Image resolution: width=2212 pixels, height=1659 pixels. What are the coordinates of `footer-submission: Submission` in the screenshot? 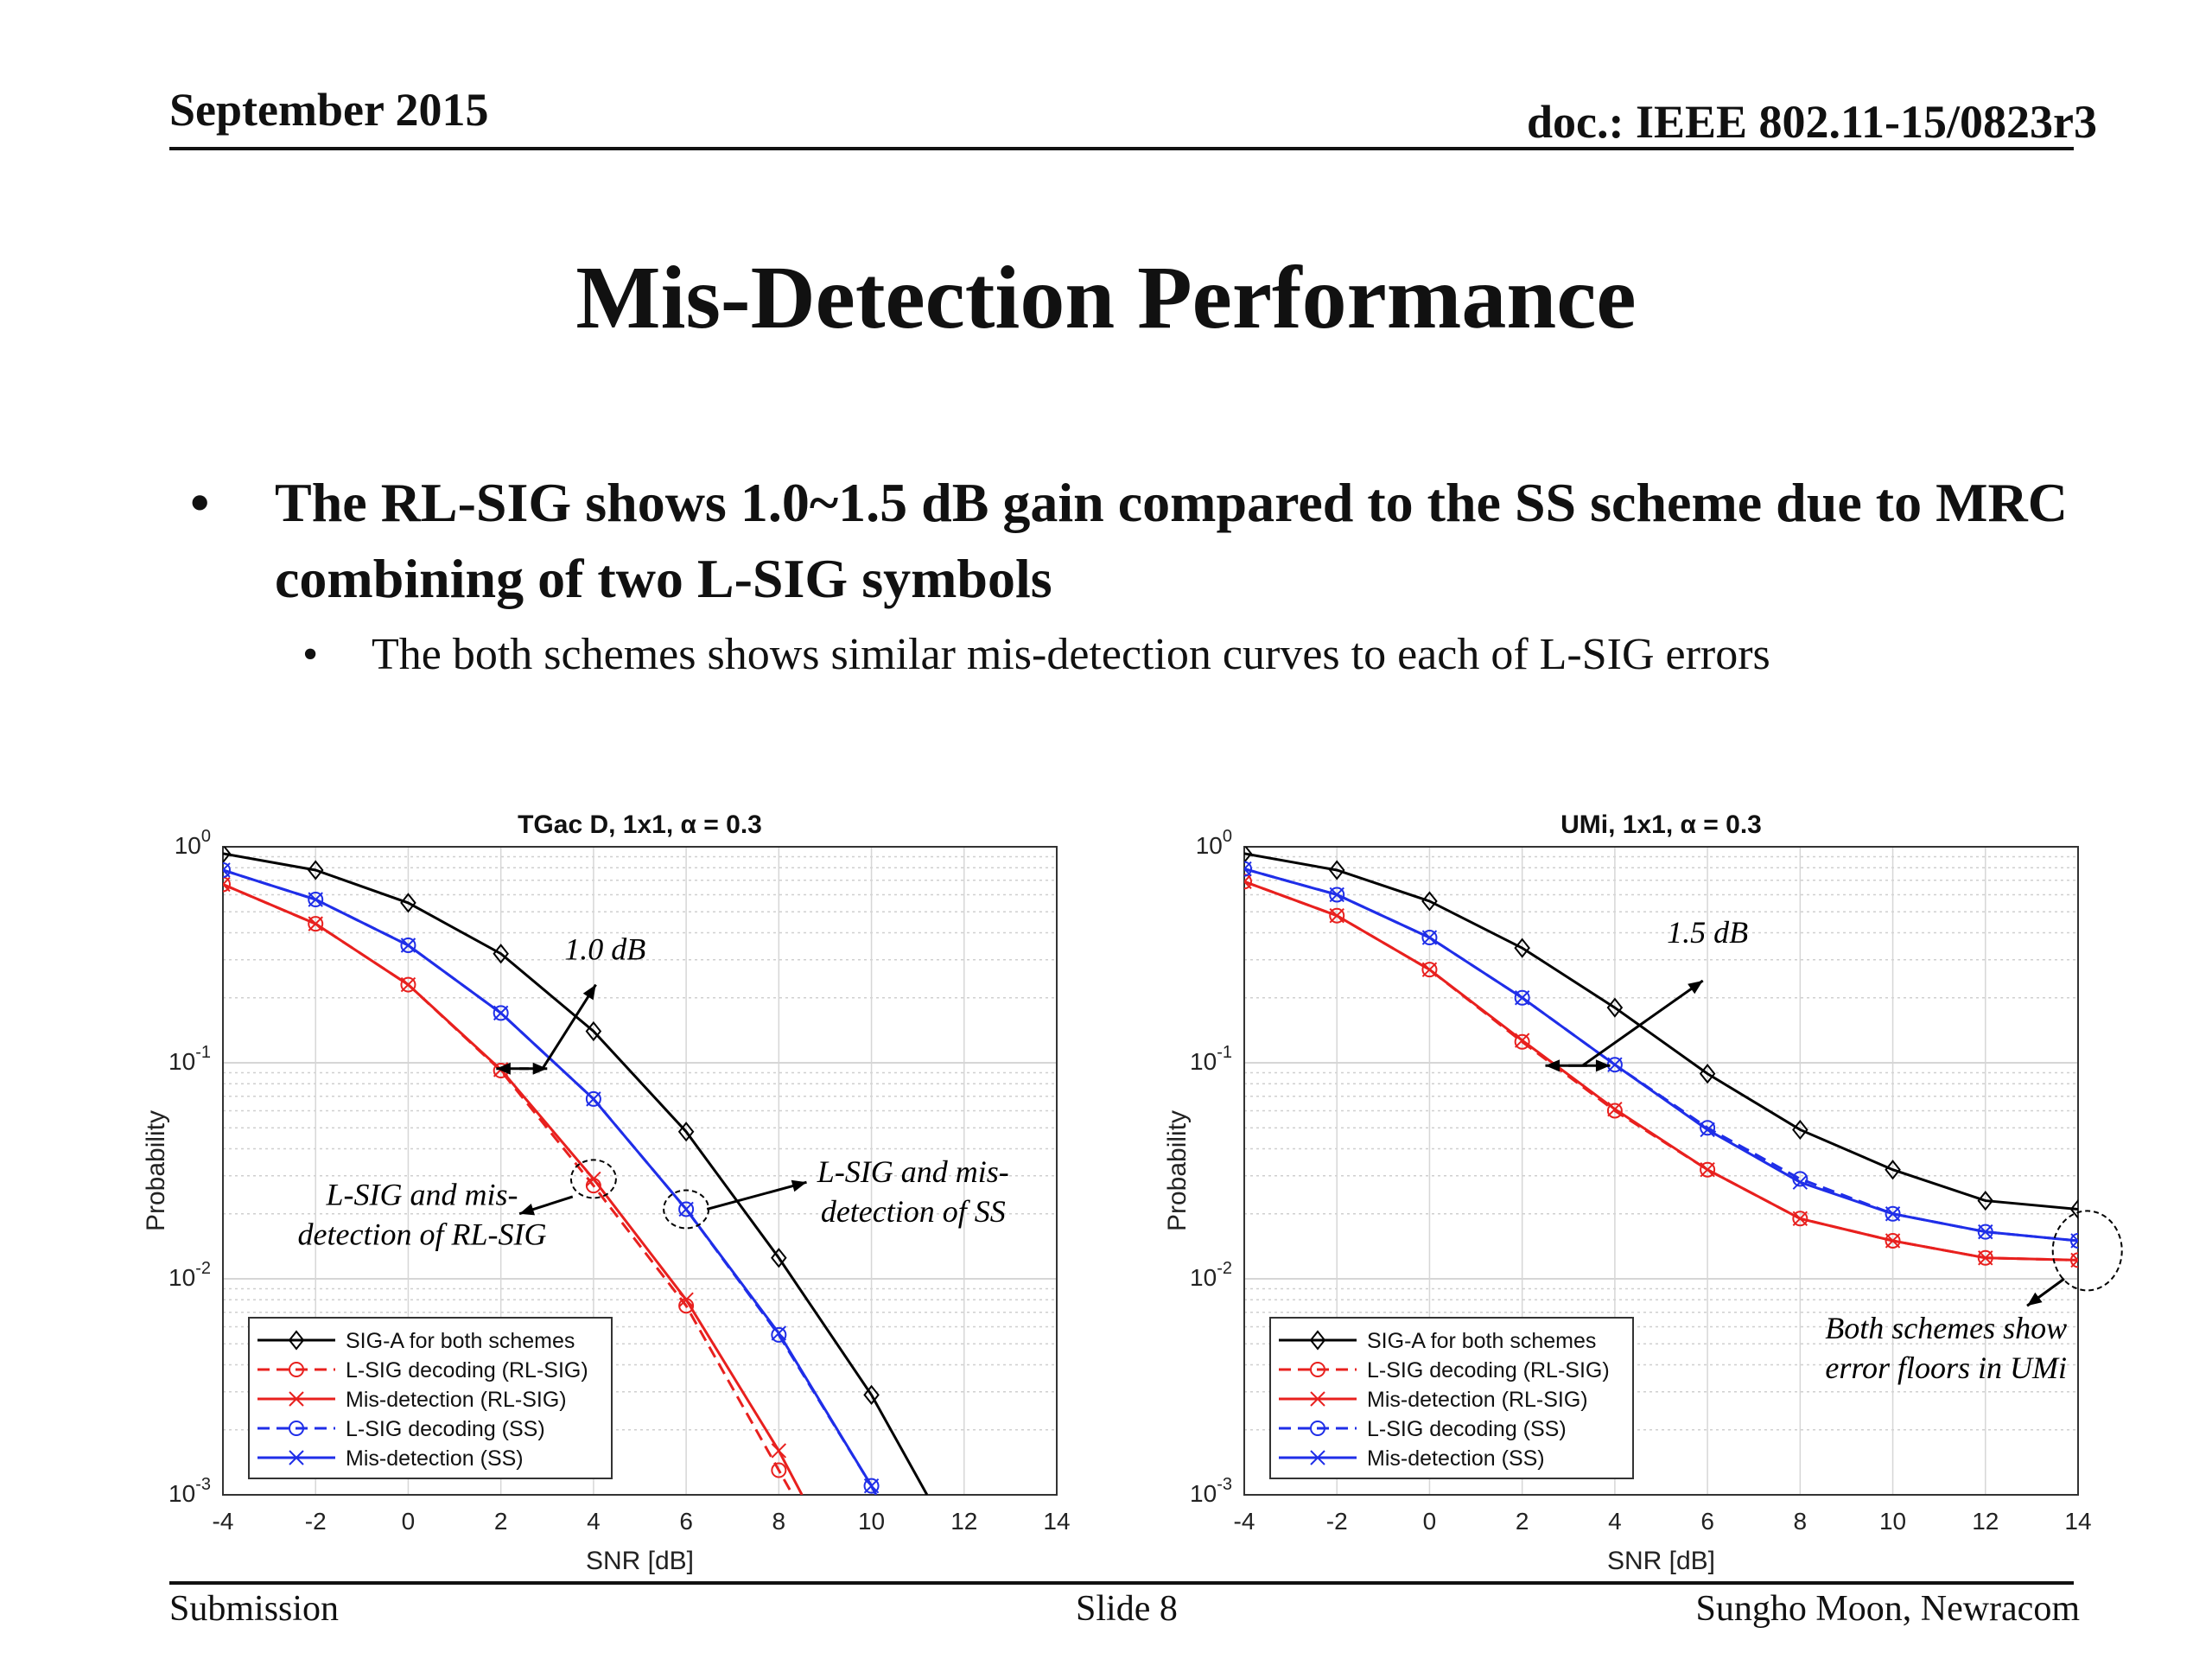 It's located at (254, 1609).